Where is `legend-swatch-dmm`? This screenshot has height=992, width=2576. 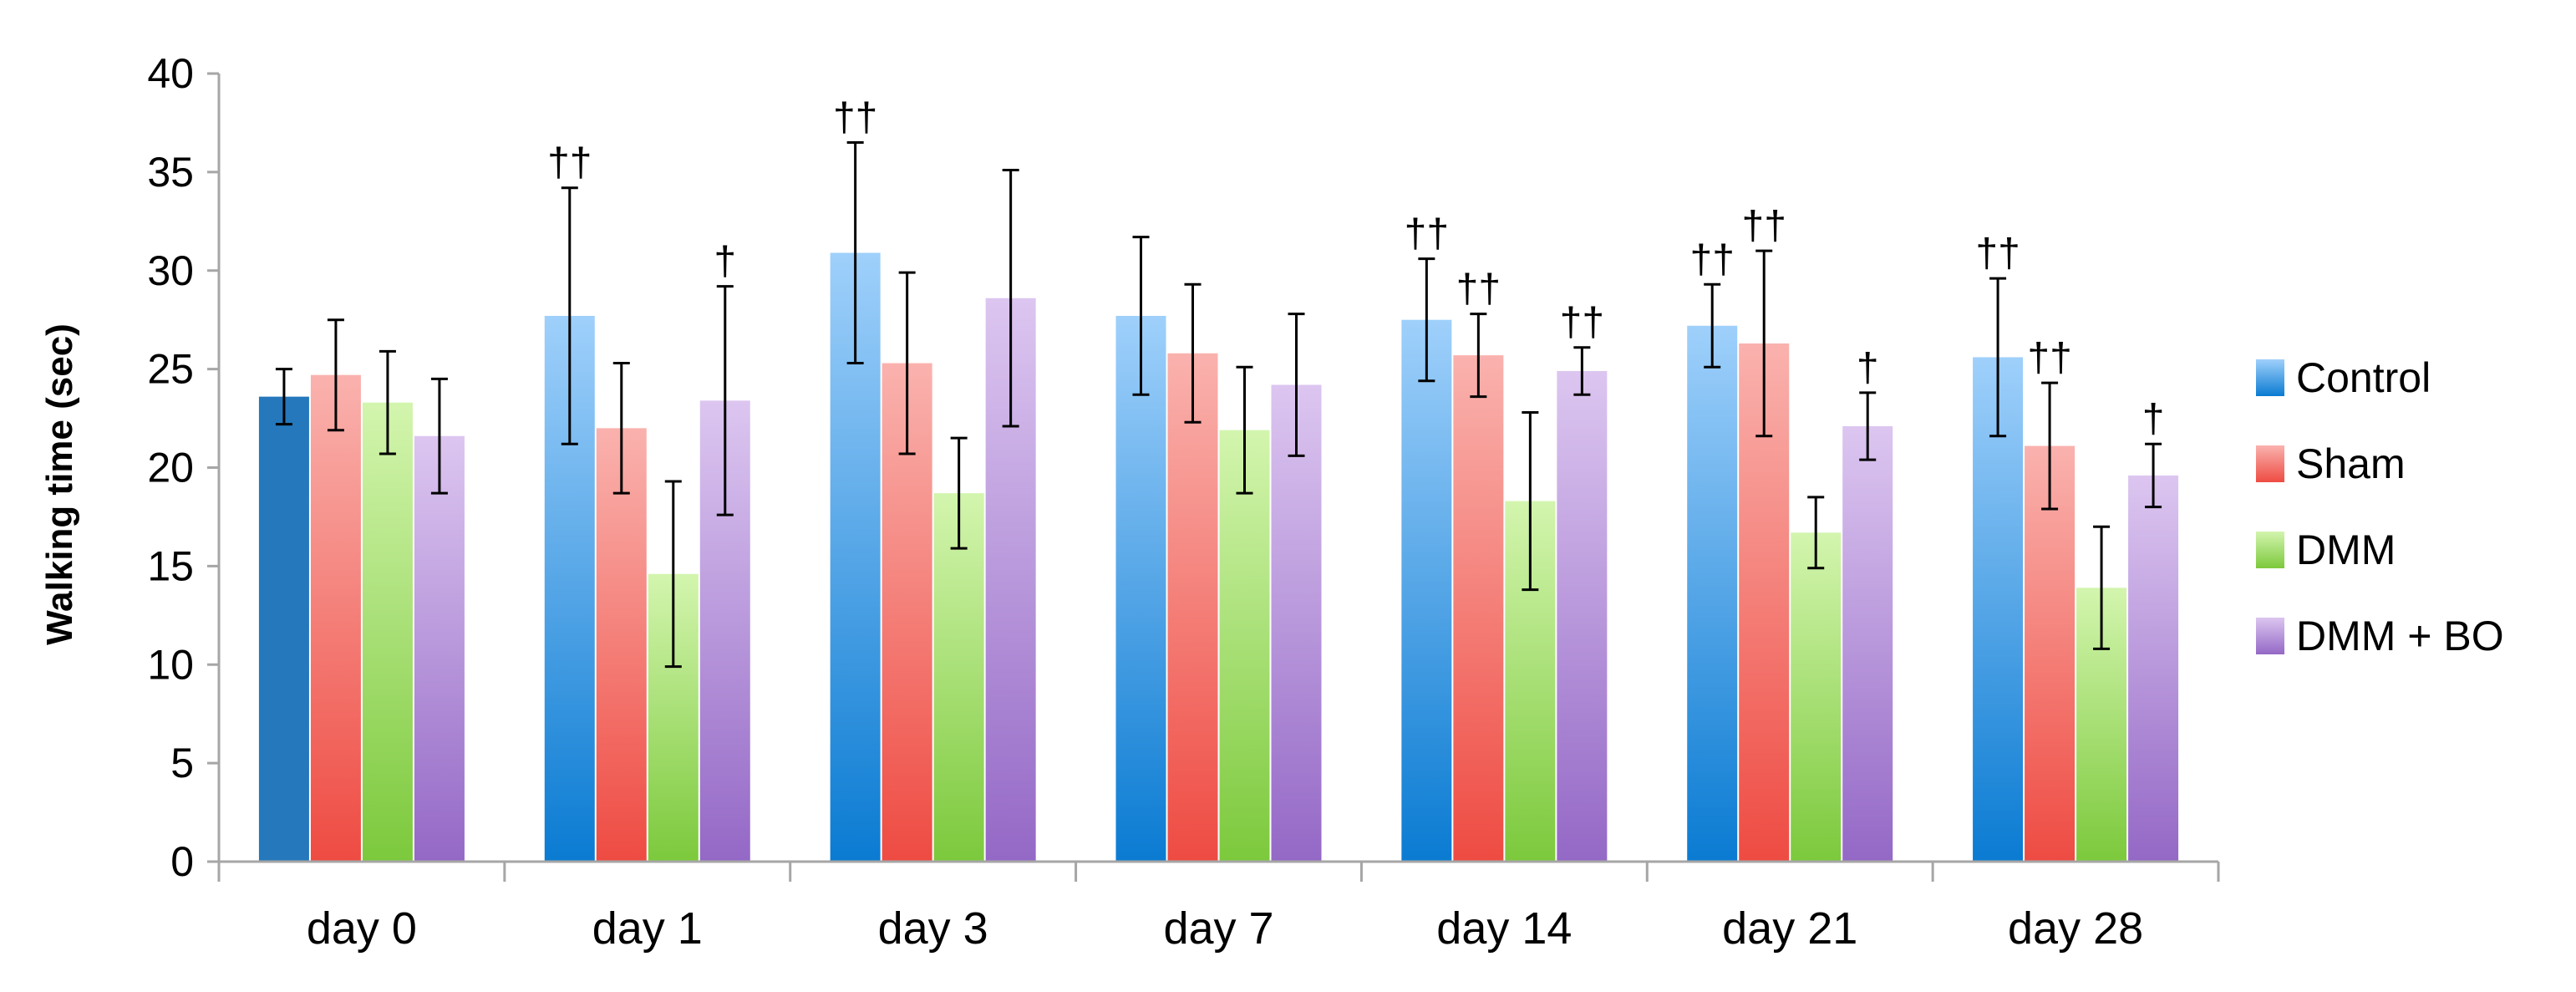 legend-swatch-dmm is located at coordinates (2270, 550).